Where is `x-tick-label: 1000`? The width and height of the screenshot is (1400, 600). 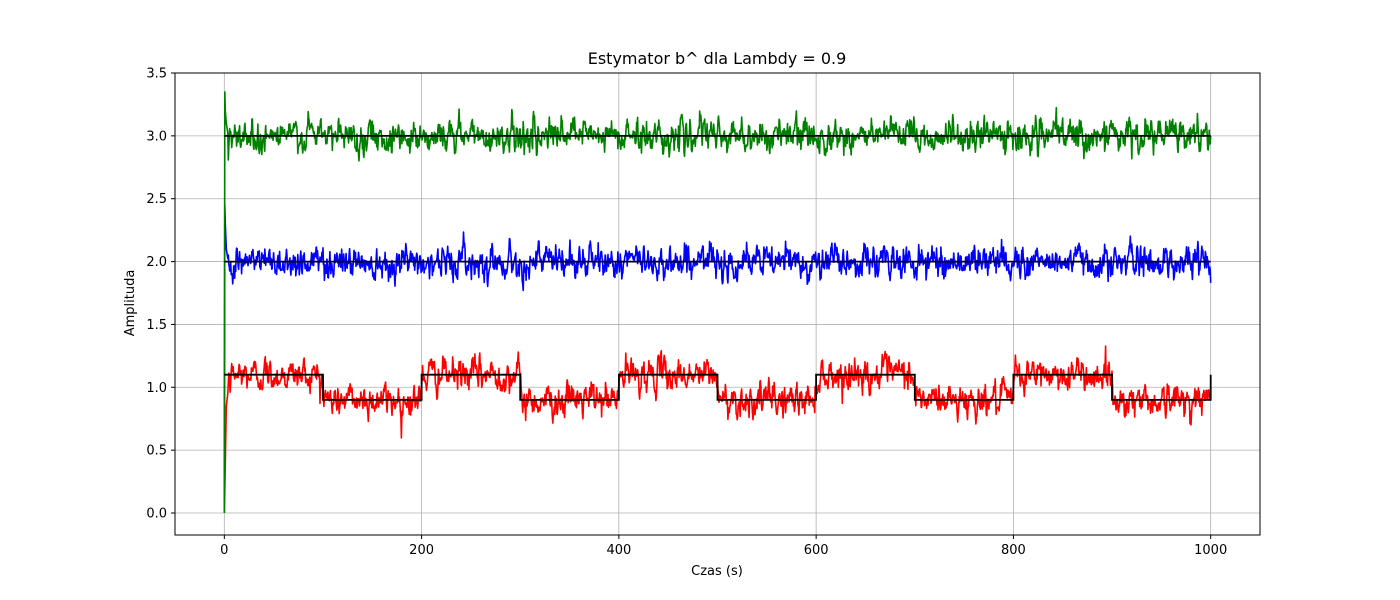 x-tick-label: 1000 is located at coordinates (1210, 550).